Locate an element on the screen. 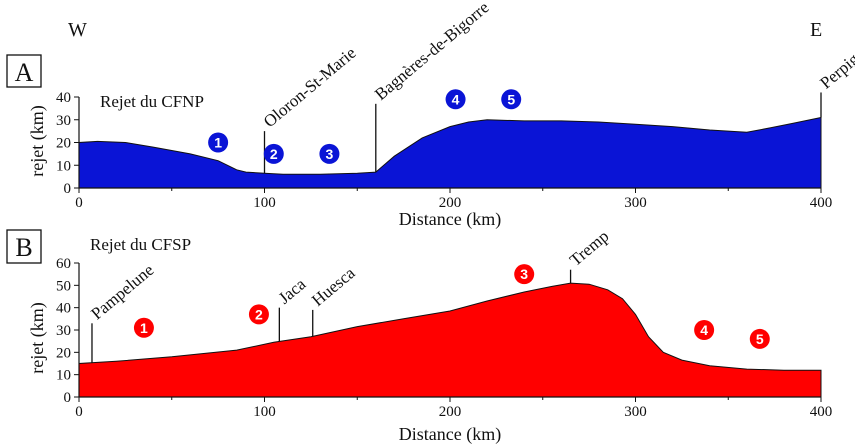 Image resolution: width=855 pixels, height=445 pixels. locality-label-jaca: Jaca is located at coordinates (292, 291).